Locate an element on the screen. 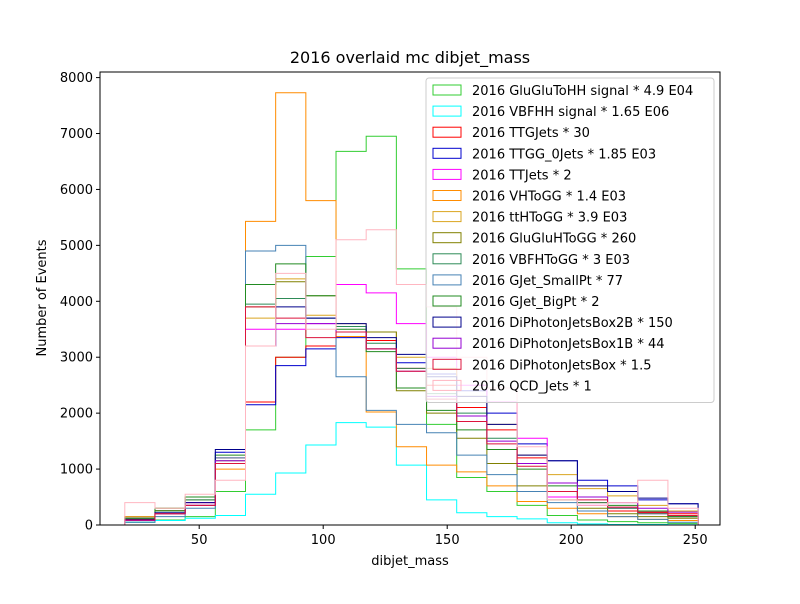 This screenshot has width=800, height=604. chart-title: 2016 overlaid mc dibjet_mass is located at coordinates (410, 58).